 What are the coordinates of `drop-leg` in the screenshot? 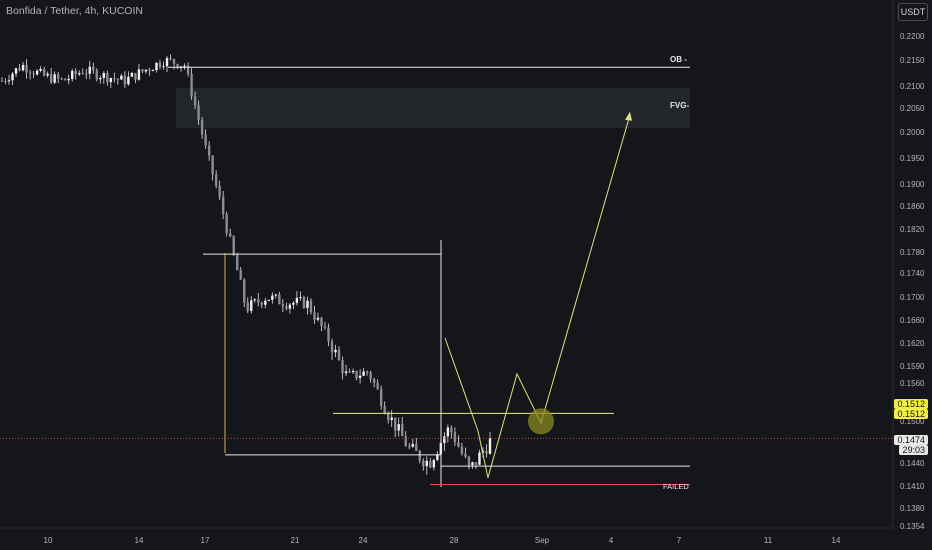 It's located at (466, 408).